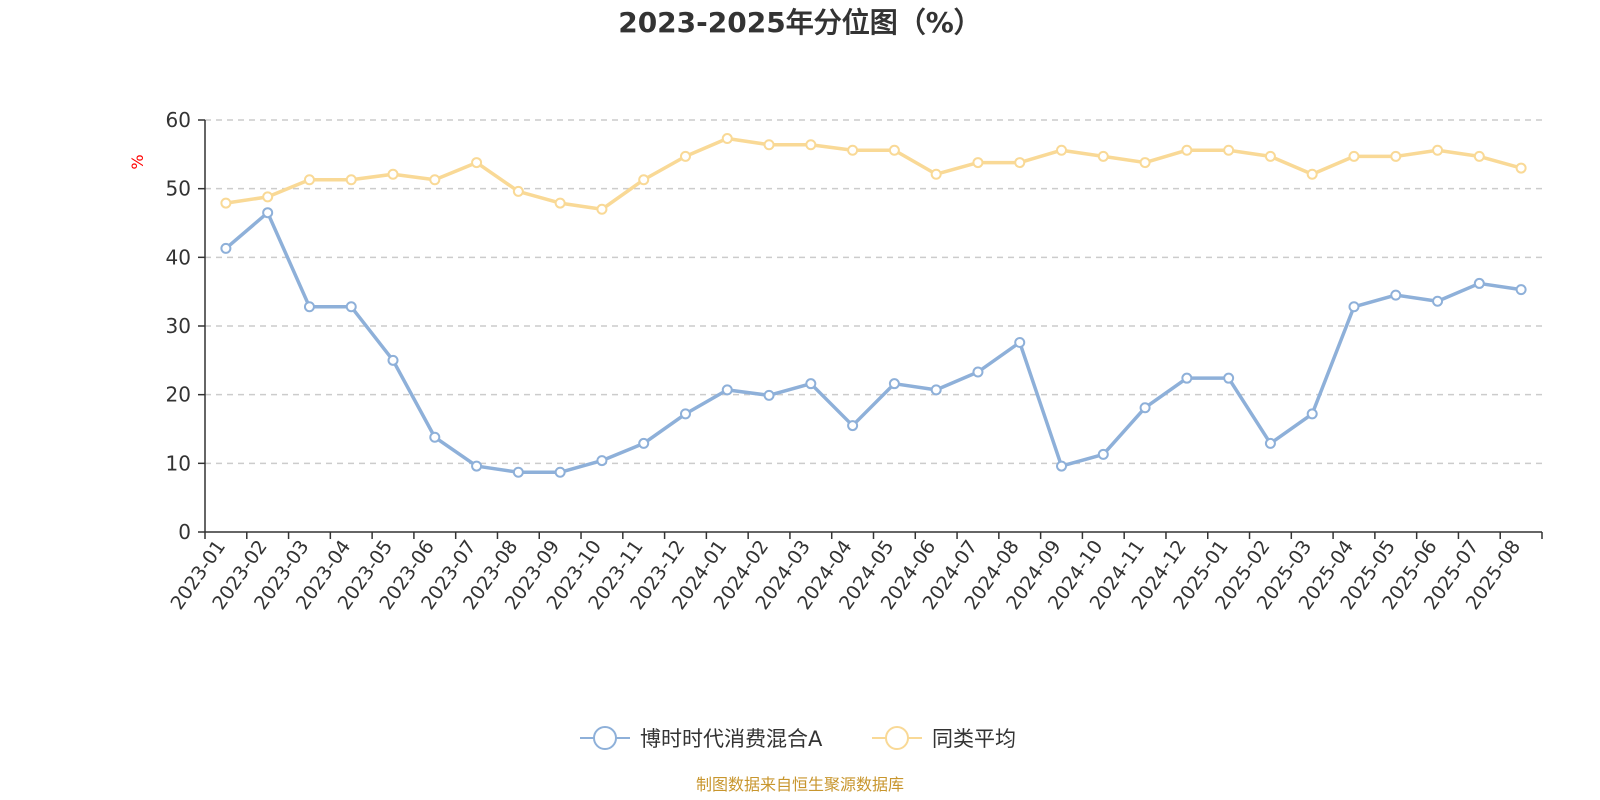 The image size is (1600, 800). I want to click on chart-title: 2023-2025年分位图（%）, so click(800, 22).